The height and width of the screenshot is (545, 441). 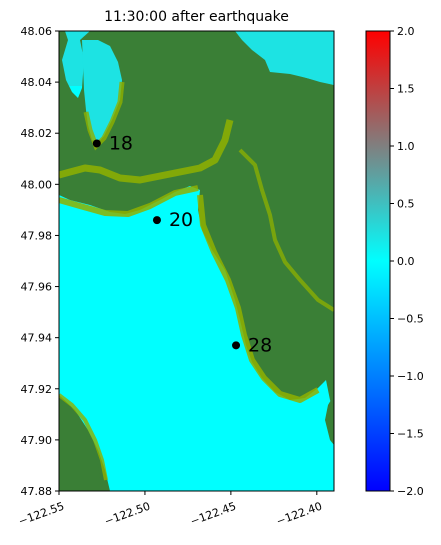 What do you see at coordinates (37, 235) in the screenshot?
I see `y-tick-label: 47.98` at bounding box center [37, 235].